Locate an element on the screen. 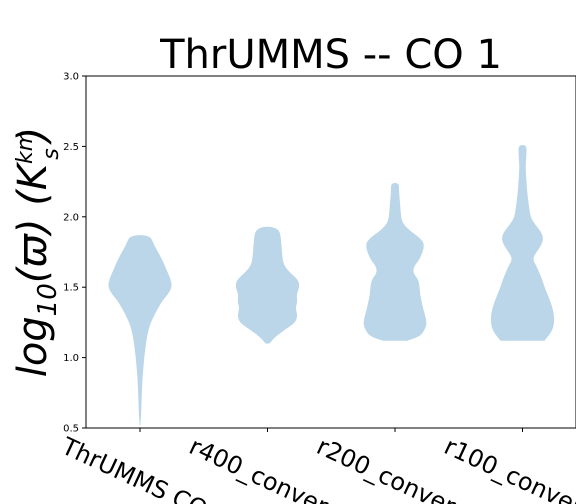 The width and height of the screenshot is (576, 504). y-label-numerator: km is located at coordinates (25, 147).